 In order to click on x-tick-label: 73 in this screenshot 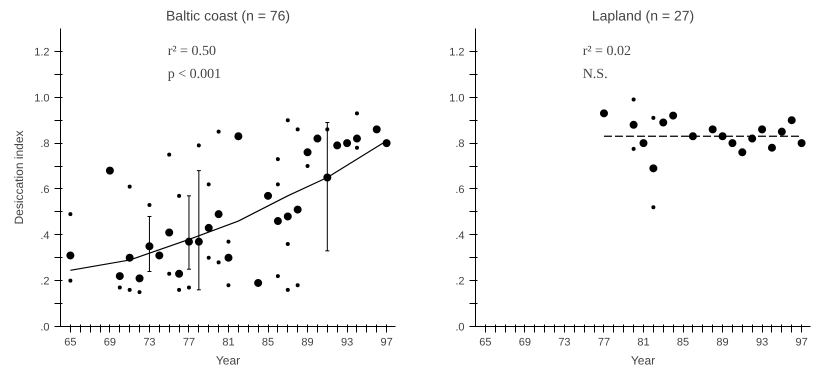, I will do `click(564, 342)`.